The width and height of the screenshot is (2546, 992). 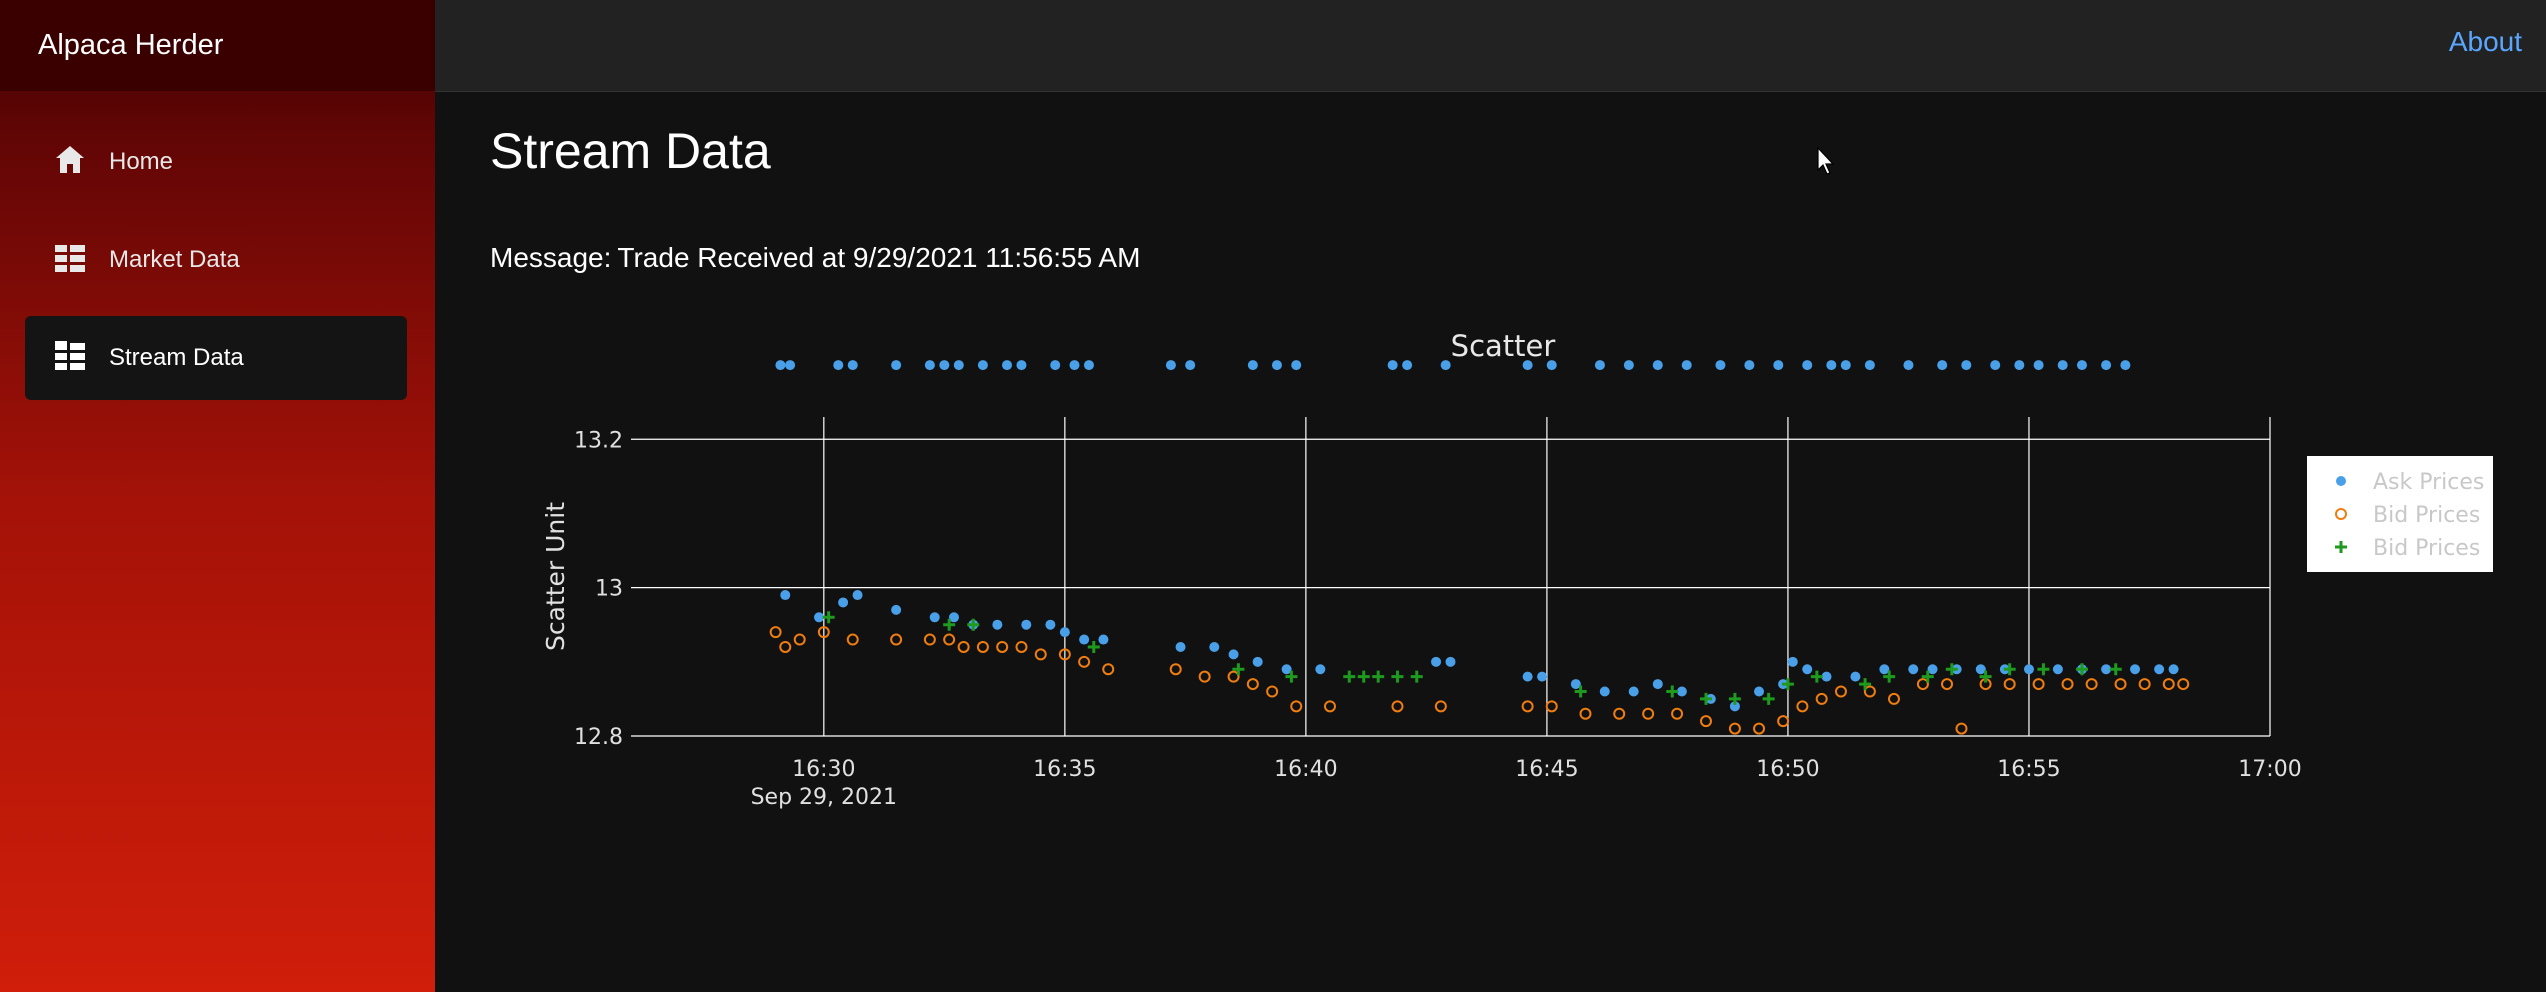 What do you see at coordinates (1787, 769) in the screenshot?
I see `x-tick-label: 16:50` at bounding box center [1787, 769].